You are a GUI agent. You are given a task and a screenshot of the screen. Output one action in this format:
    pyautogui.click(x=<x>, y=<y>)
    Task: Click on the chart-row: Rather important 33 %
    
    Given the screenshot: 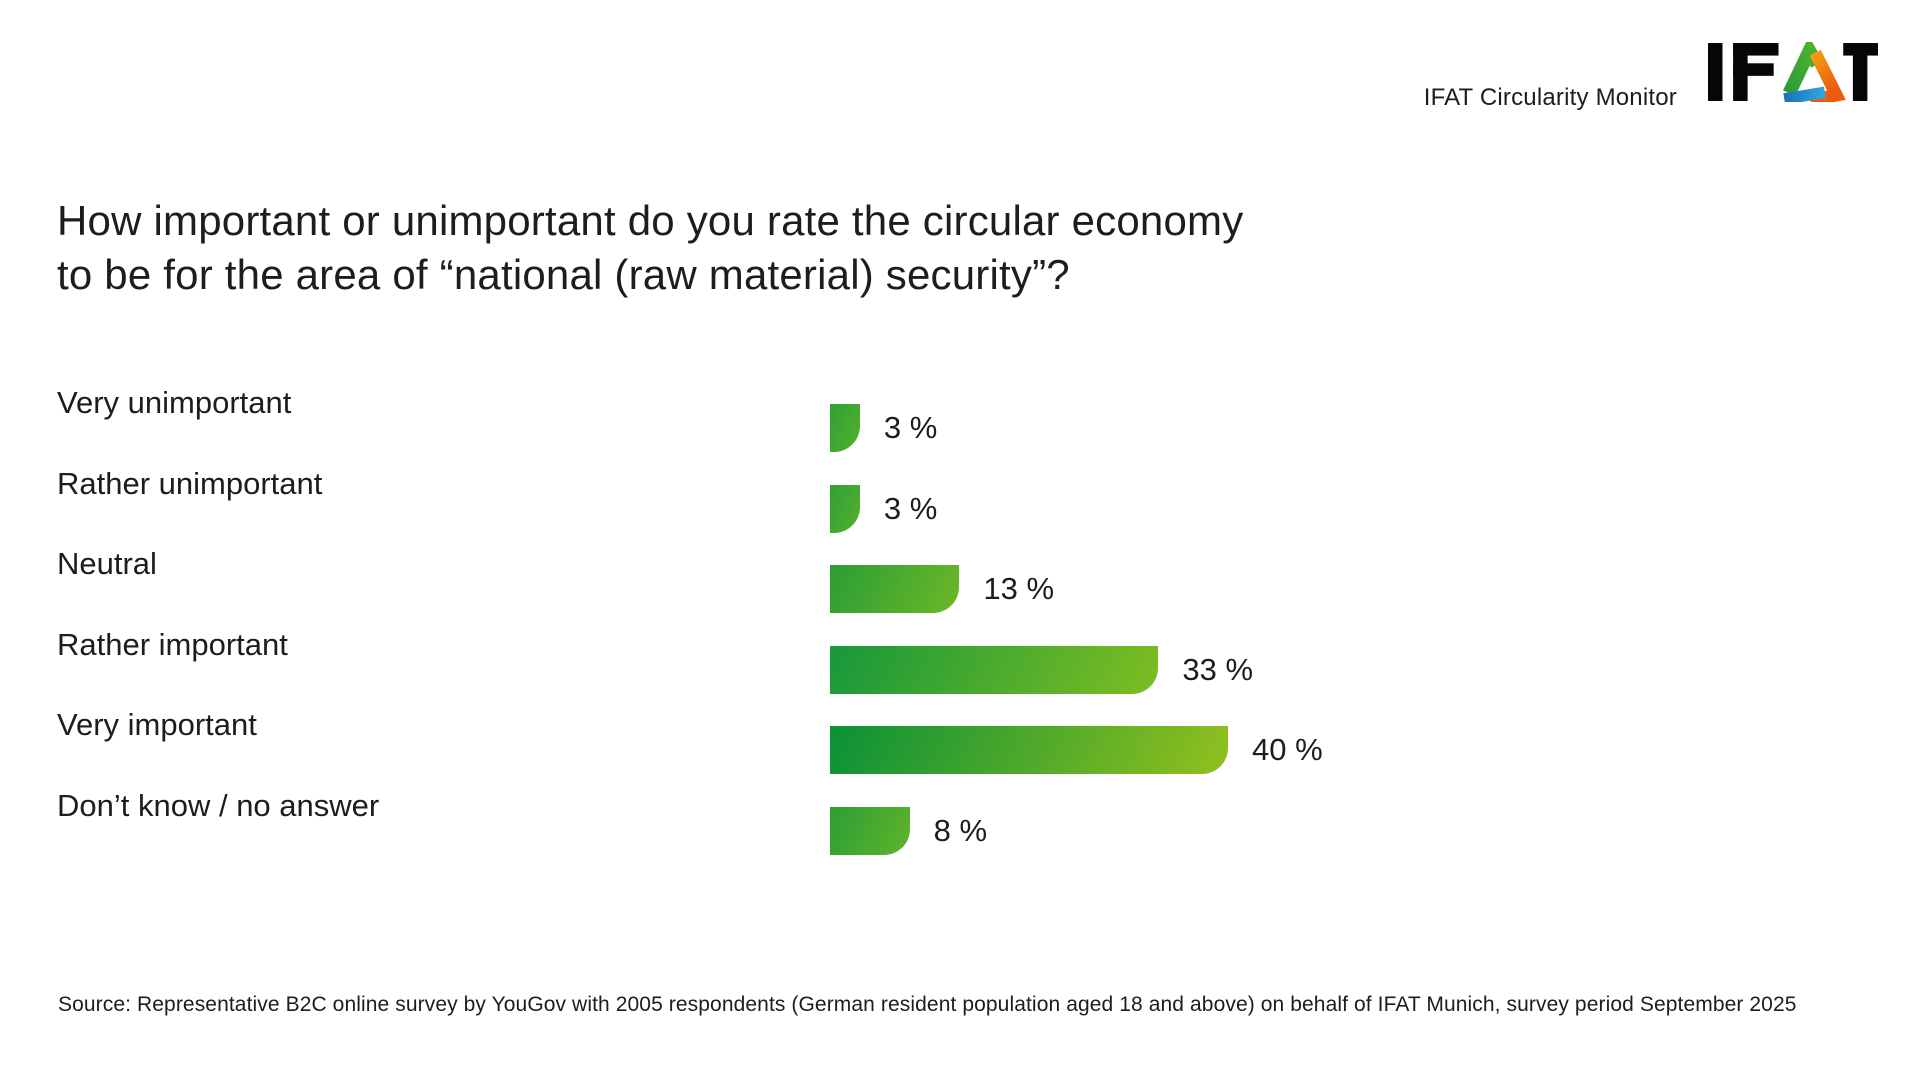 What is the action you would take?
    pyautogui.click(x=757, y=677)
    